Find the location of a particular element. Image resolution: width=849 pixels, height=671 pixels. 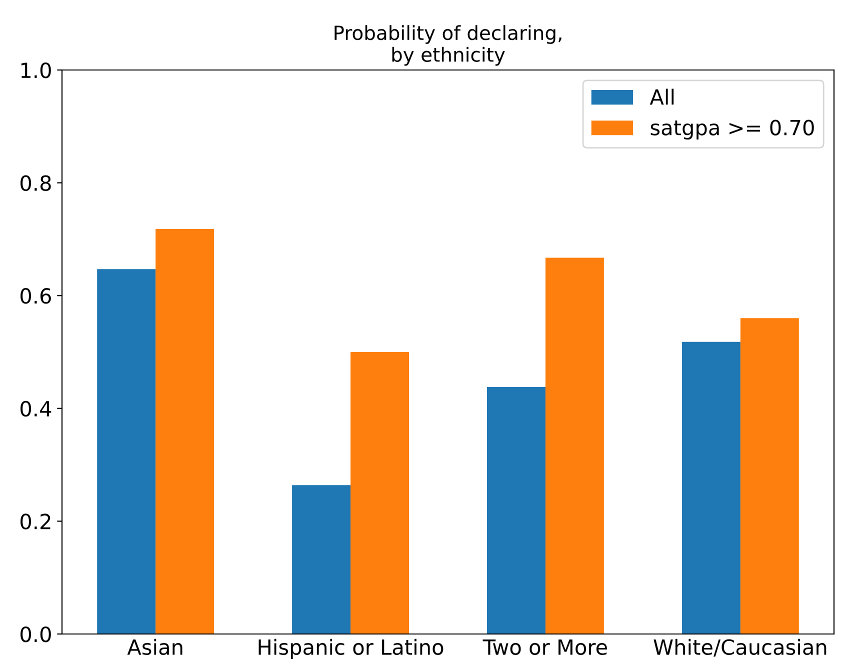

x-tick-label: Two or More is located at coordinates (544, 647).